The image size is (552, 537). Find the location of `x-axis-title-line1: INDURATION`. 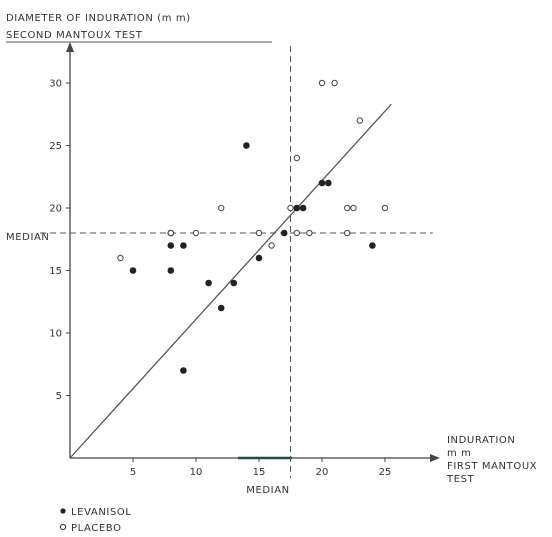

x-axis-title-line1: INDURATION is located at coordinates (481, 440).